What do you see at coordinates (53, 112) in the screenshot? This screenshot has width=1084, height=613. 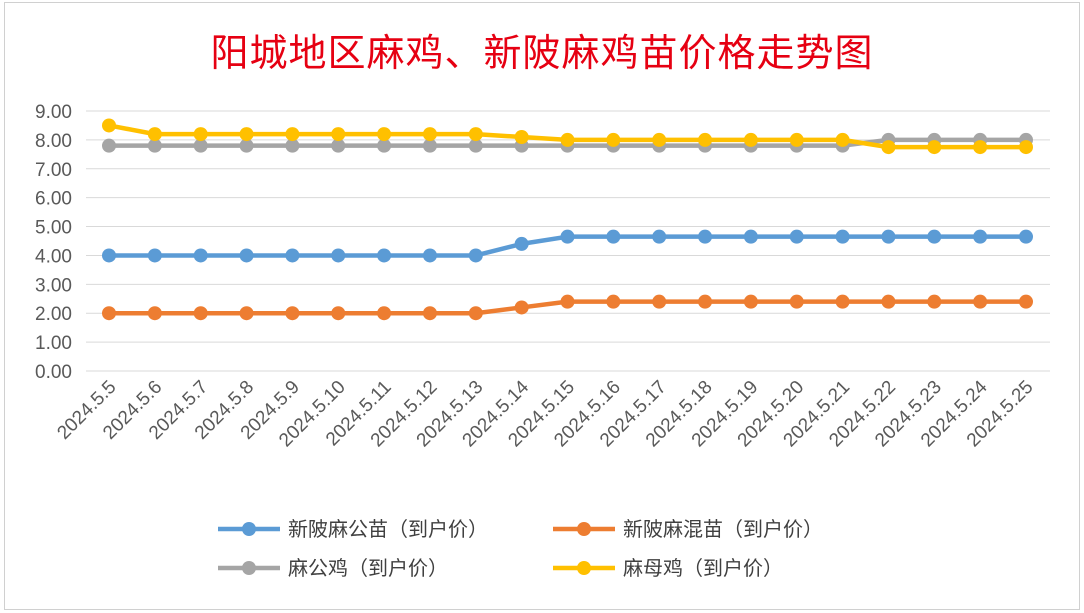 I see `y-tick-label: 9.00` at bounding box center [53, 112].